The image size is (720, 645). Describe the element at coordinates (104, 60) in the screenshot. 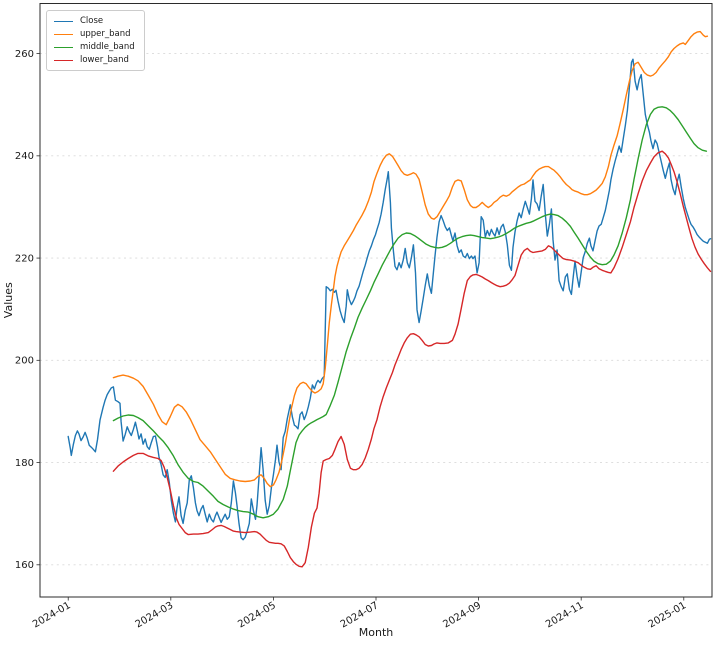

I see `legend-label: lower_band` at that location.